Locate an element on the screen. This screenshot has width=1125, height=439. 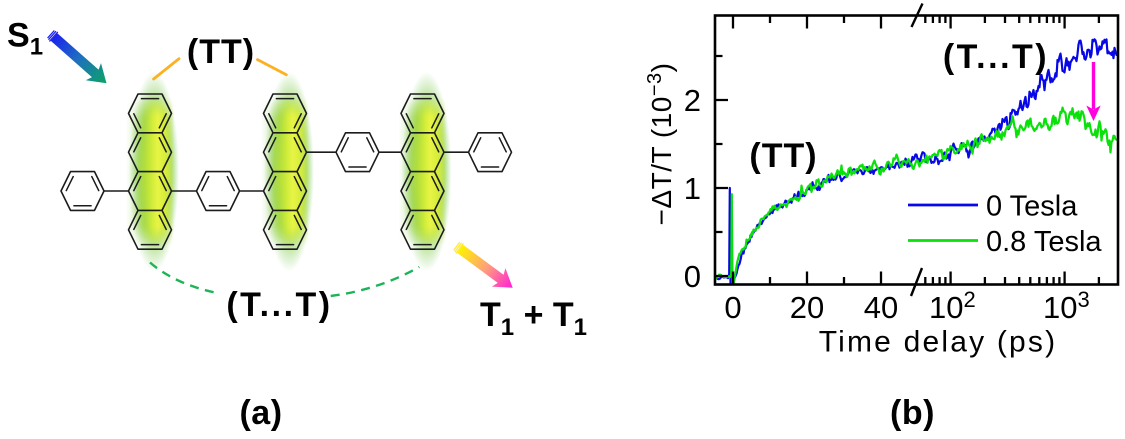
svg-text: 10² is located at coordinates (952, 306).